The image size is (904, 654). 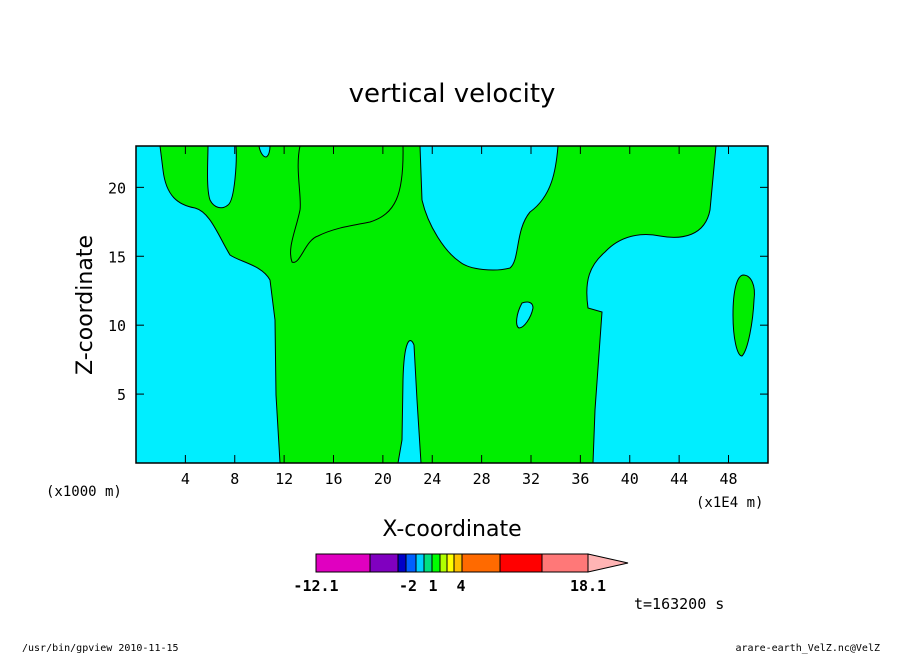 What do you see at coordinates (383, 479) in the screenshot?
I see `x-tick-label: 20` at bounding box center [383, 479].